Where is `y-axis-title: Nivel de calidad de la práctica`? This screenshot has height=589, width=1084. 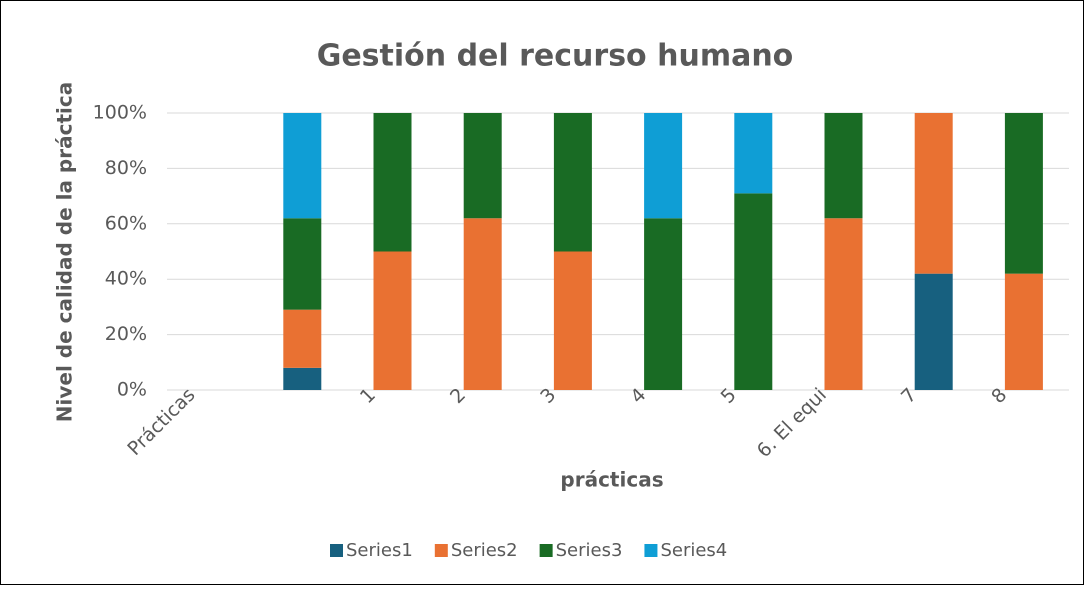 y-axis-title: Nivel de calidad de la práctica is located at coordinates (65, 252).